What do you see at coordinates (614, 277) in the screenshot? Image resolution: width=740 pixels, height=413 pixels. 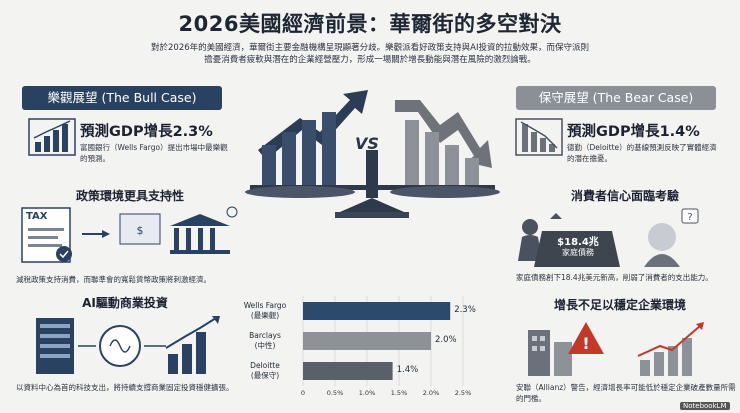 I see `bear-consumer-note: 家庭債務創下18.4兆美元新高，削弱了消費者的支出能力。` at bounding box center [614, 277].